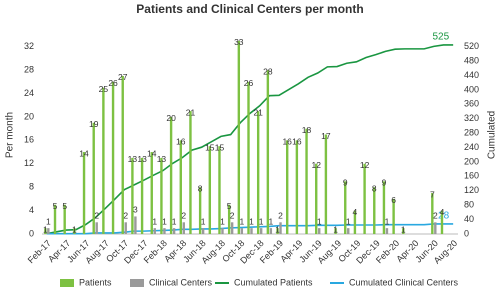 This screenshot has width=500, height=293. Describe the element at coordinates (135, 210) in the screenshot. I see `value-label: 3` at that location.